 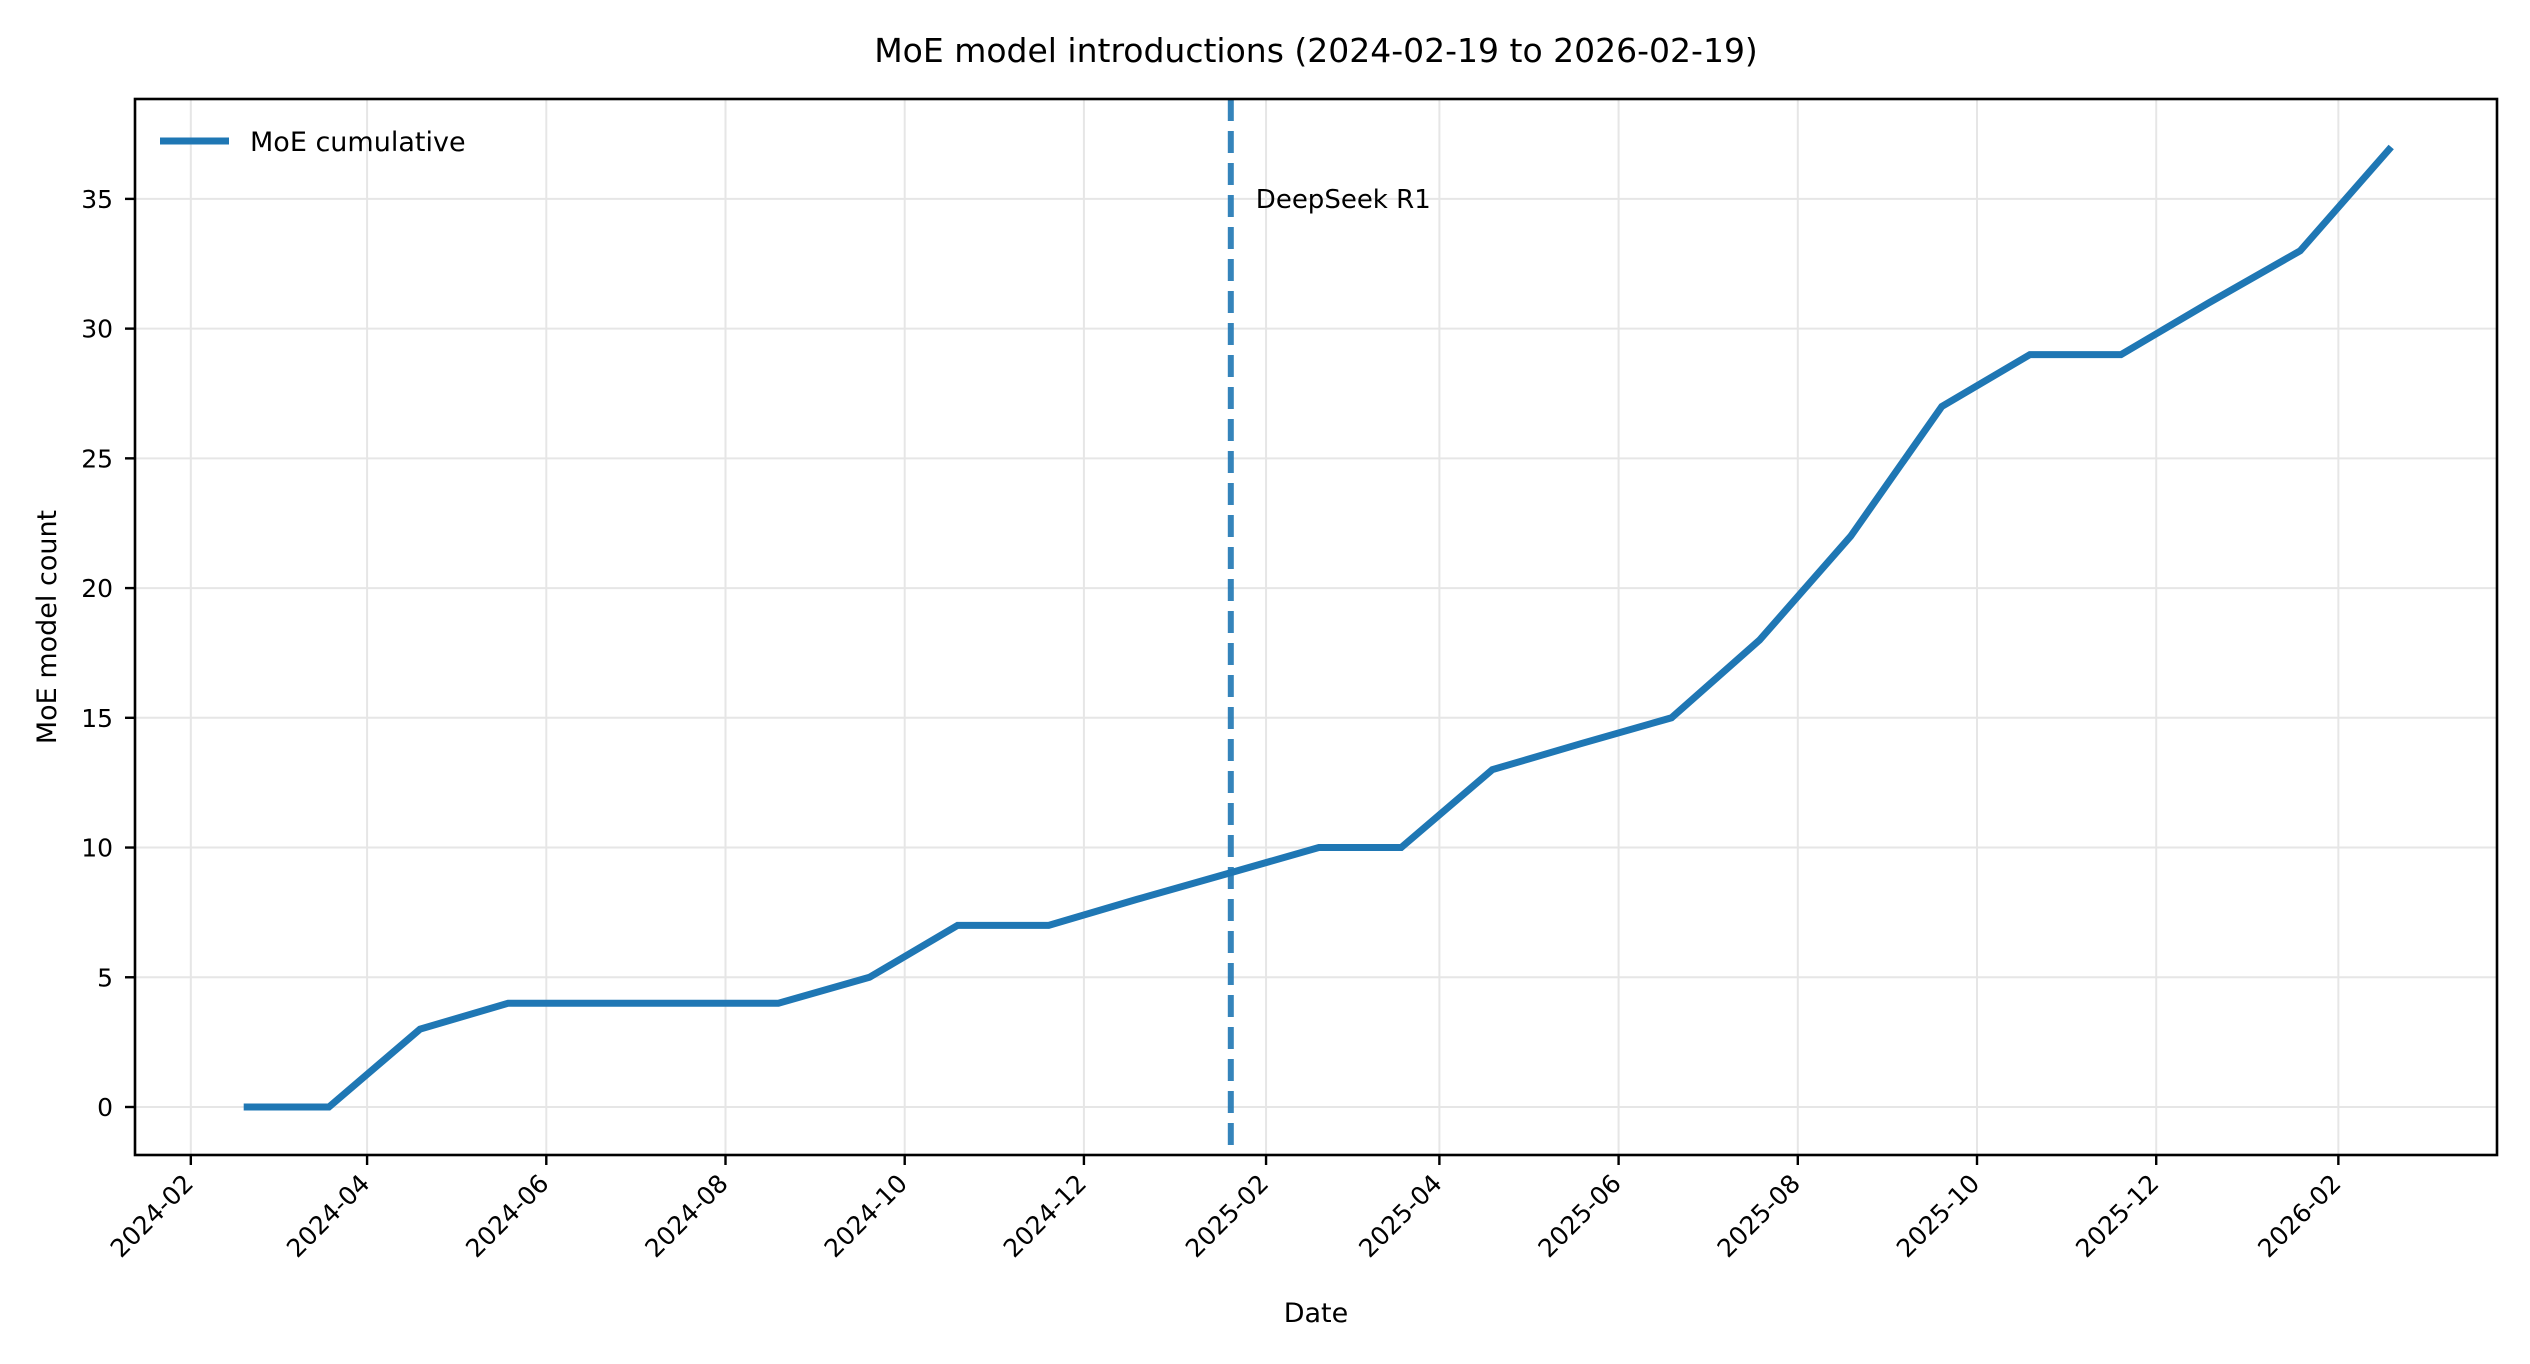 What do you see at coordinates (1316, 1313) in the screenshot?
I see `x-axis-label: Date` at bounding box center [1316, 1313].